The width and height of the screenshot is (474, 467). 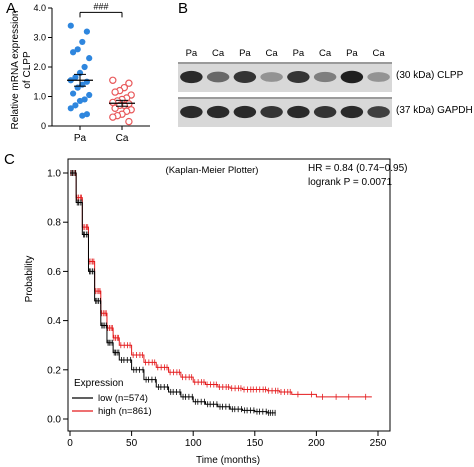 What do you see at coordinates (27, 70) in the screenshot?
I see `panel-a-ylabel-line2: of CLPP` at bounding box center [27, 70].